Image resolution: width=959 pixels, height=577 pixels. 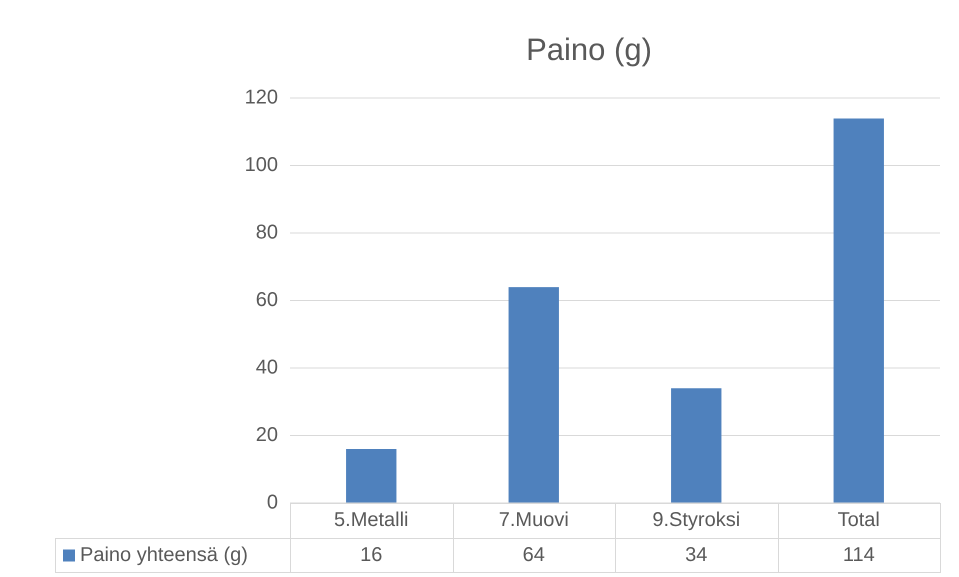 I want to click on data-label: 64, so click(x=533, y=555).